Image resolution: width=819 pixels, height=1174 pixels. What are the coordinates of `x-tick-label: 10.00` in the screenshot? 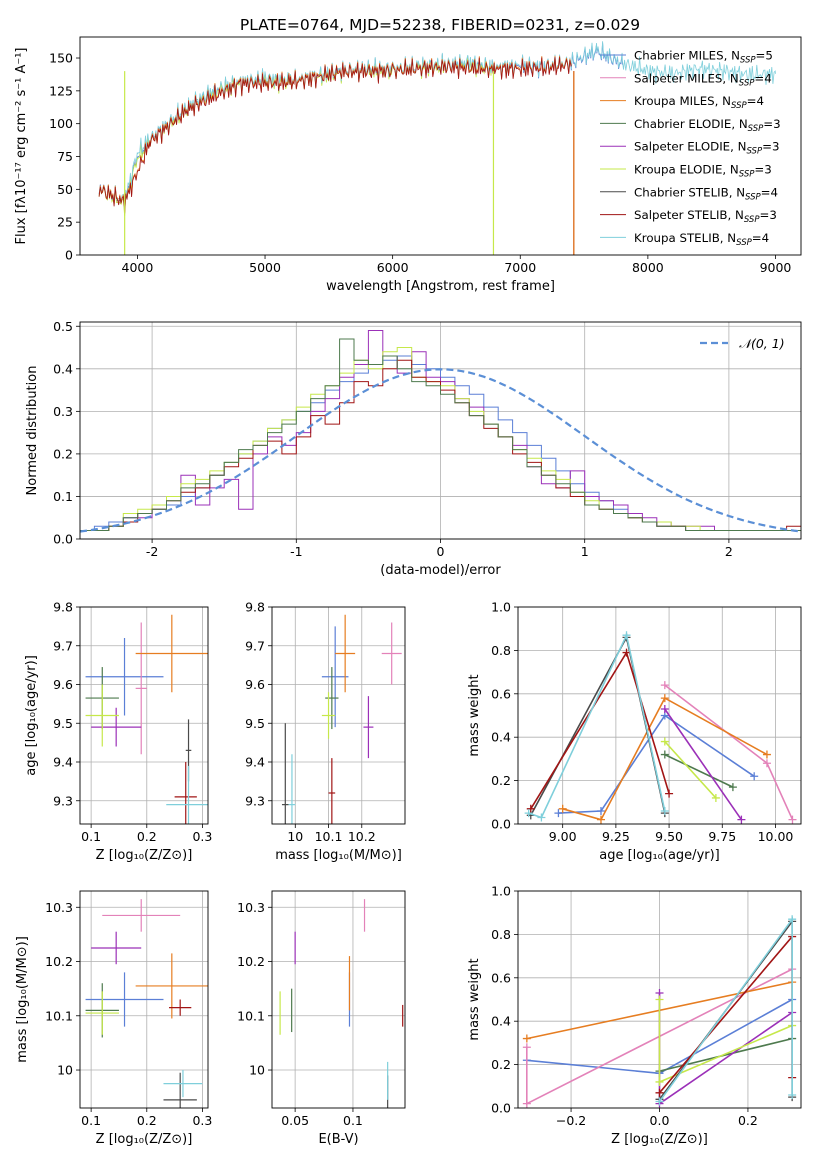 It's located at (776, 836).